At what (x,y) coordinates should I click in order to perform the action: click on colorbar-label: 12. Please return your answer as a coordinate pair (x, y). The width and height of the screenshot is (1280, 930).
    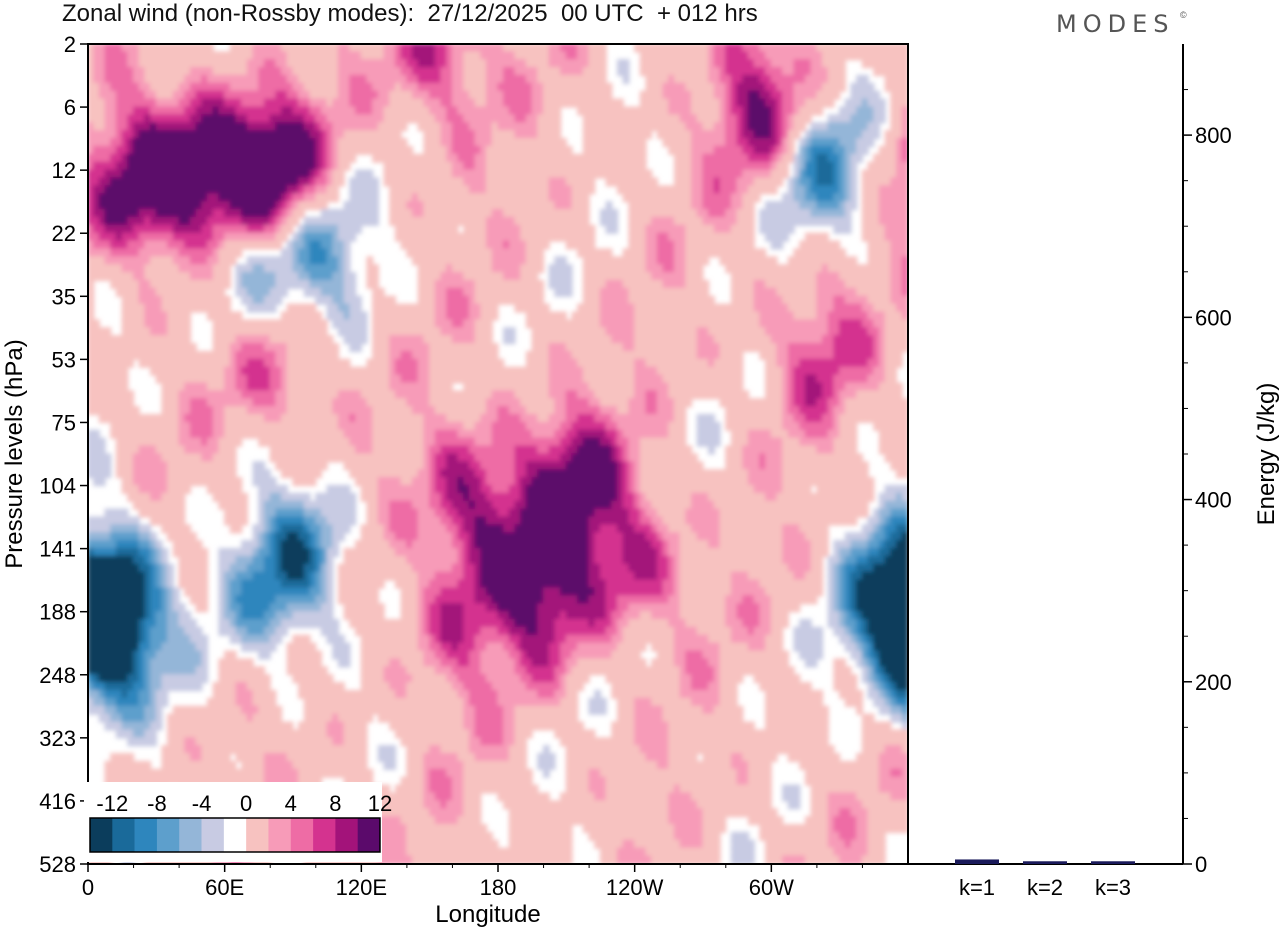
    Looking at the image, I should click on (380, 803).